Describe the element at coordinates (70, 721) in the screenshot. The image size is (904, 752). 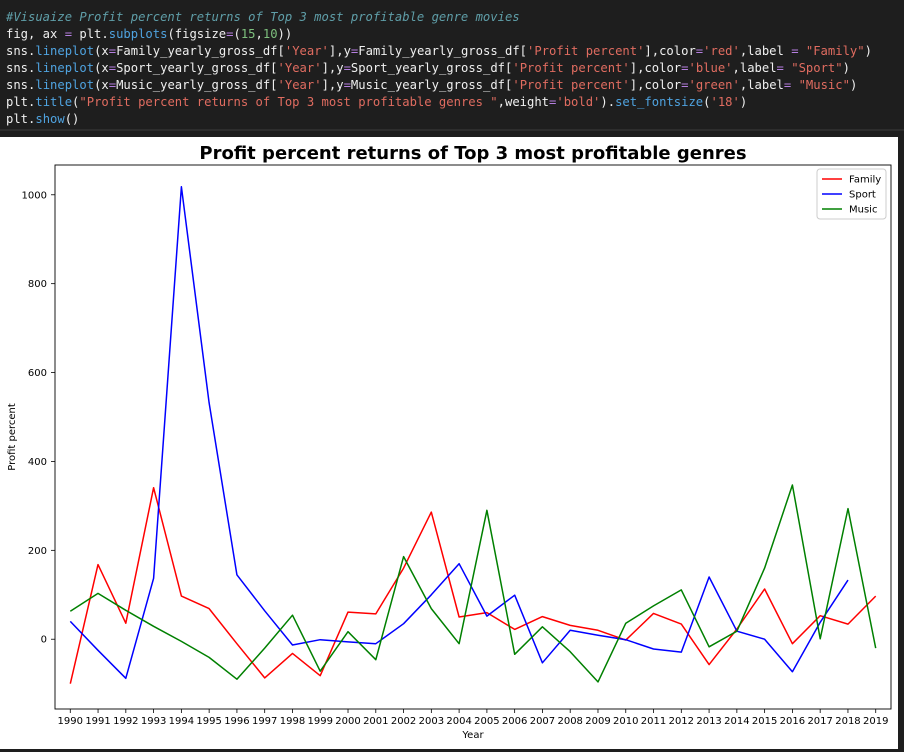
I see `x-tick-label: 1990` at that location.